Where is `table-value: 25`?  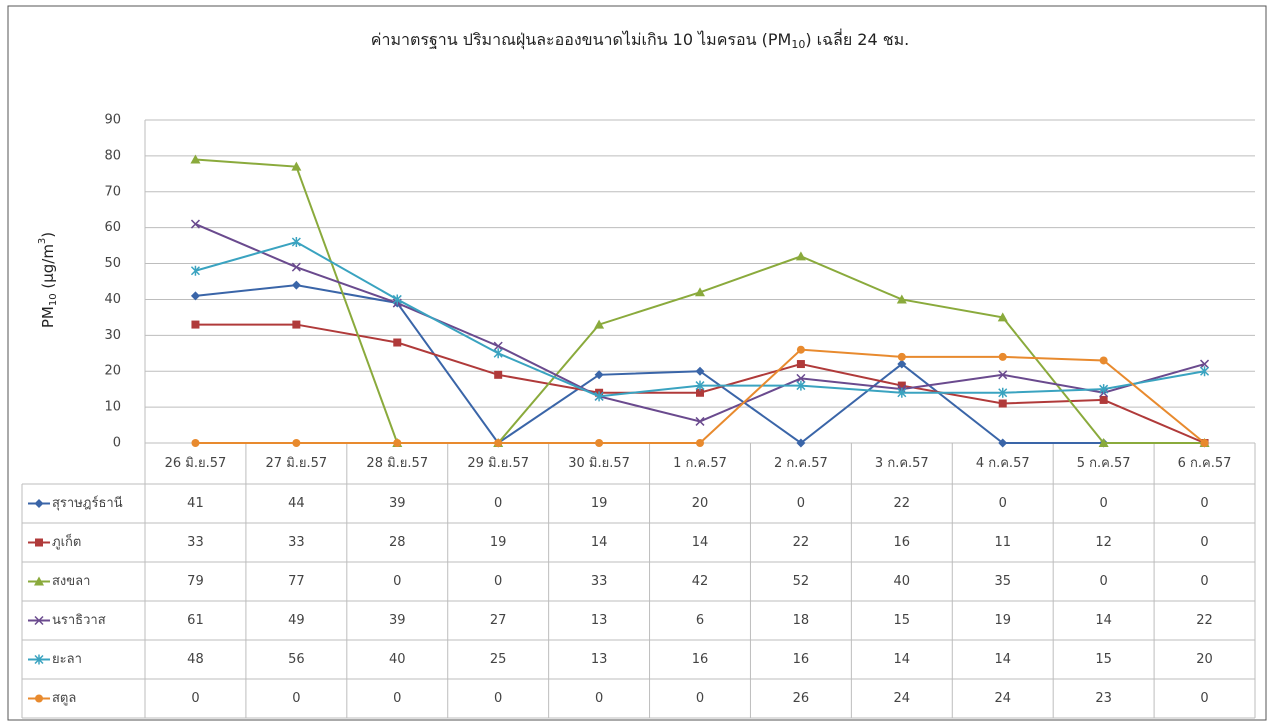 table-value: 25 is located at coordinates (498, 659).